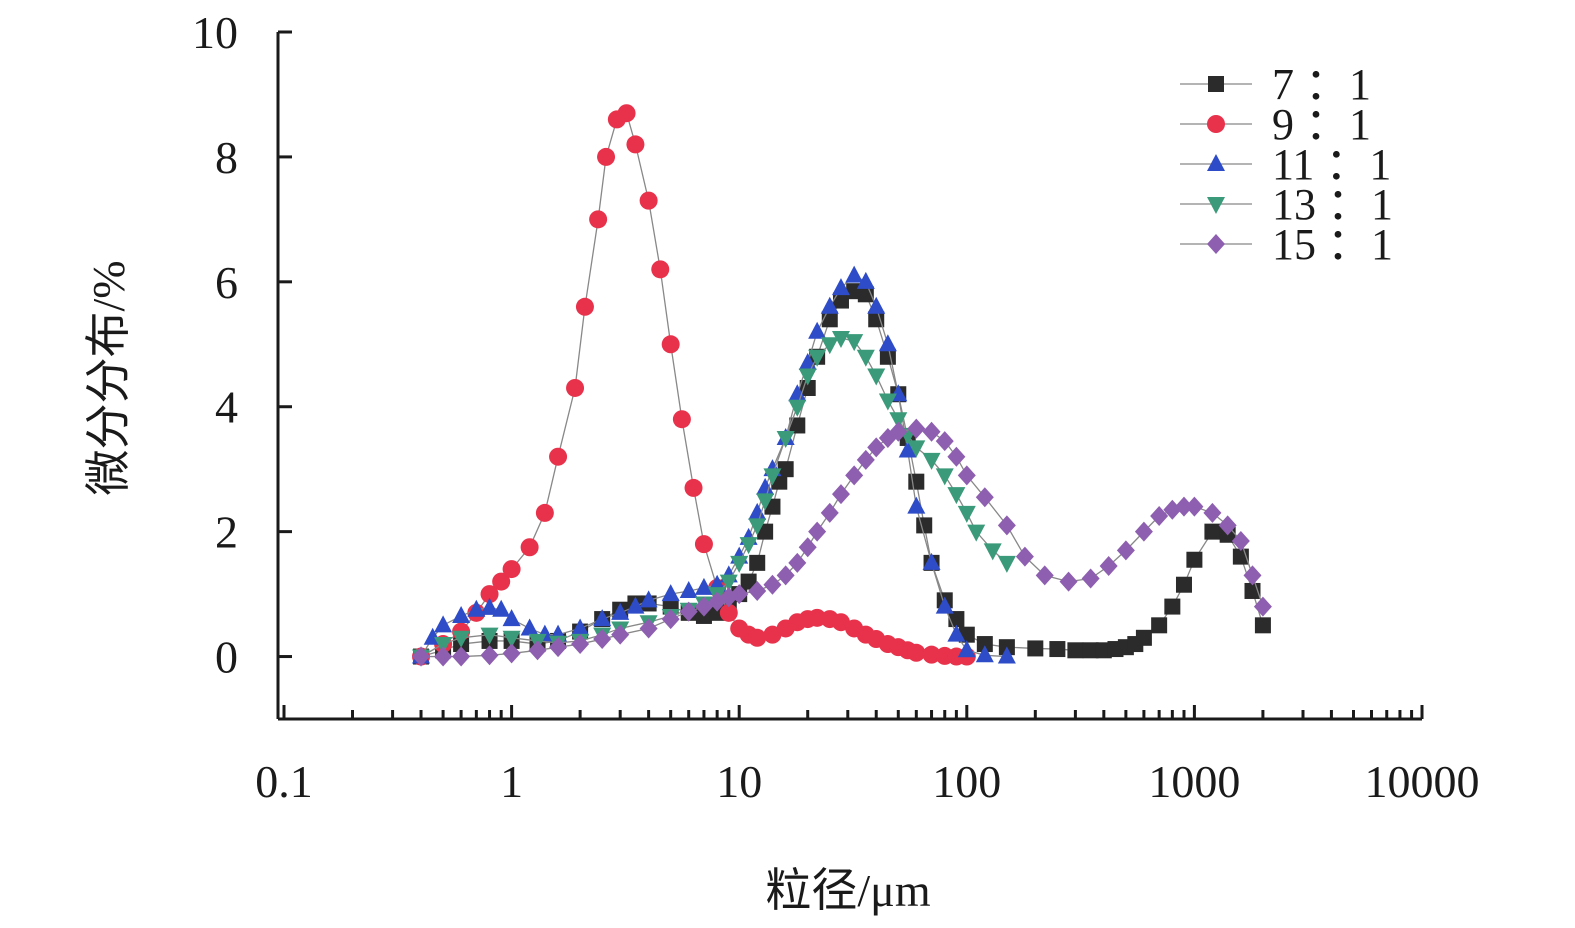  Describe the element at coordinates (226, 532) in the screenshot. I see `y-tick-label: 2` at that location.